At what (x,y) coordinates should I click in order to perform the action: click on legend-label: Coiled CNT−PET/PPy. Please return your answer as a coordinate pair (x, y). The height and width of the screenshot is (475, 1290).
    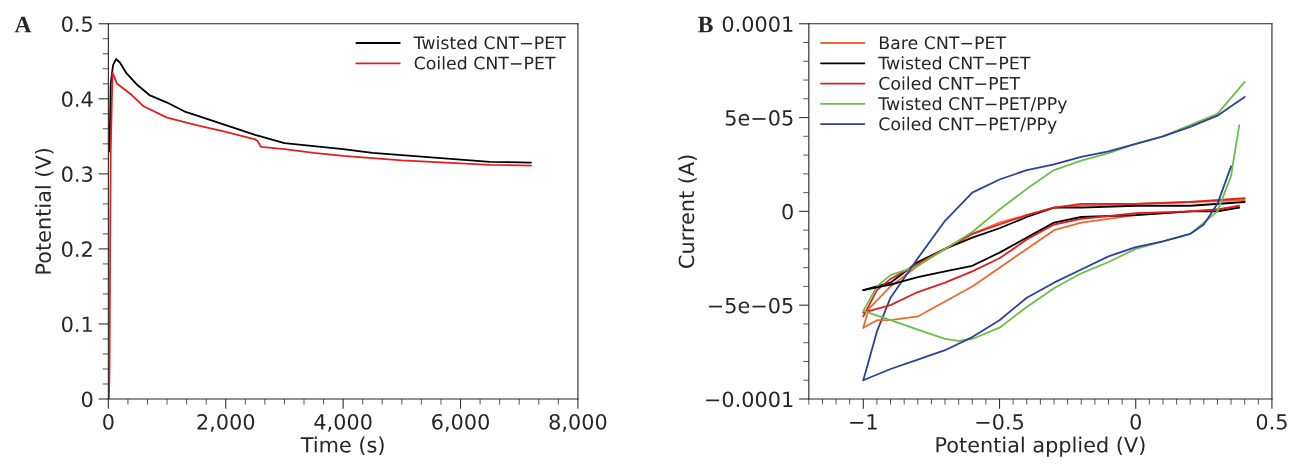
    Looking at the image, I should click on (968, 125).